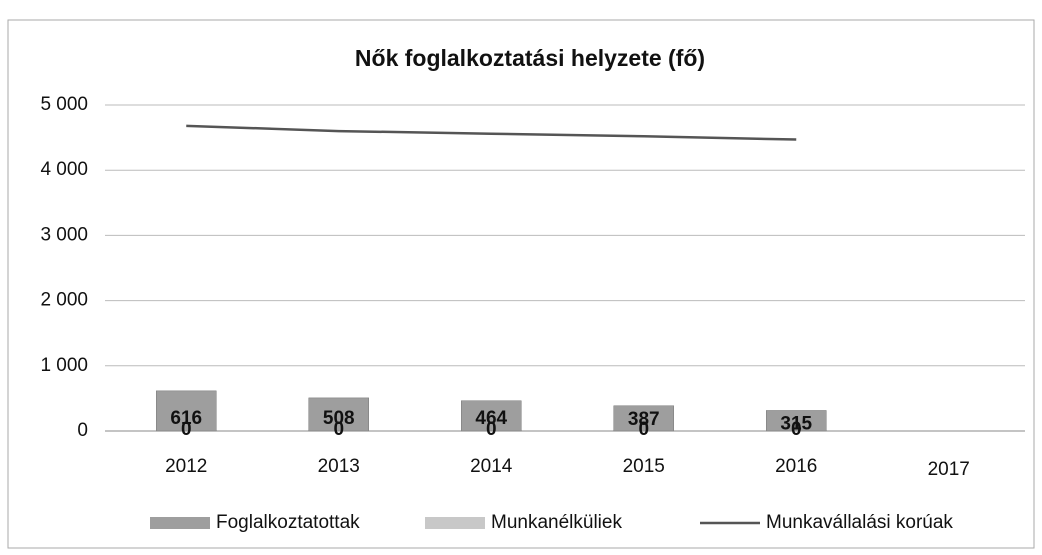  I want to click on data-label: 508, so click(339, 418).